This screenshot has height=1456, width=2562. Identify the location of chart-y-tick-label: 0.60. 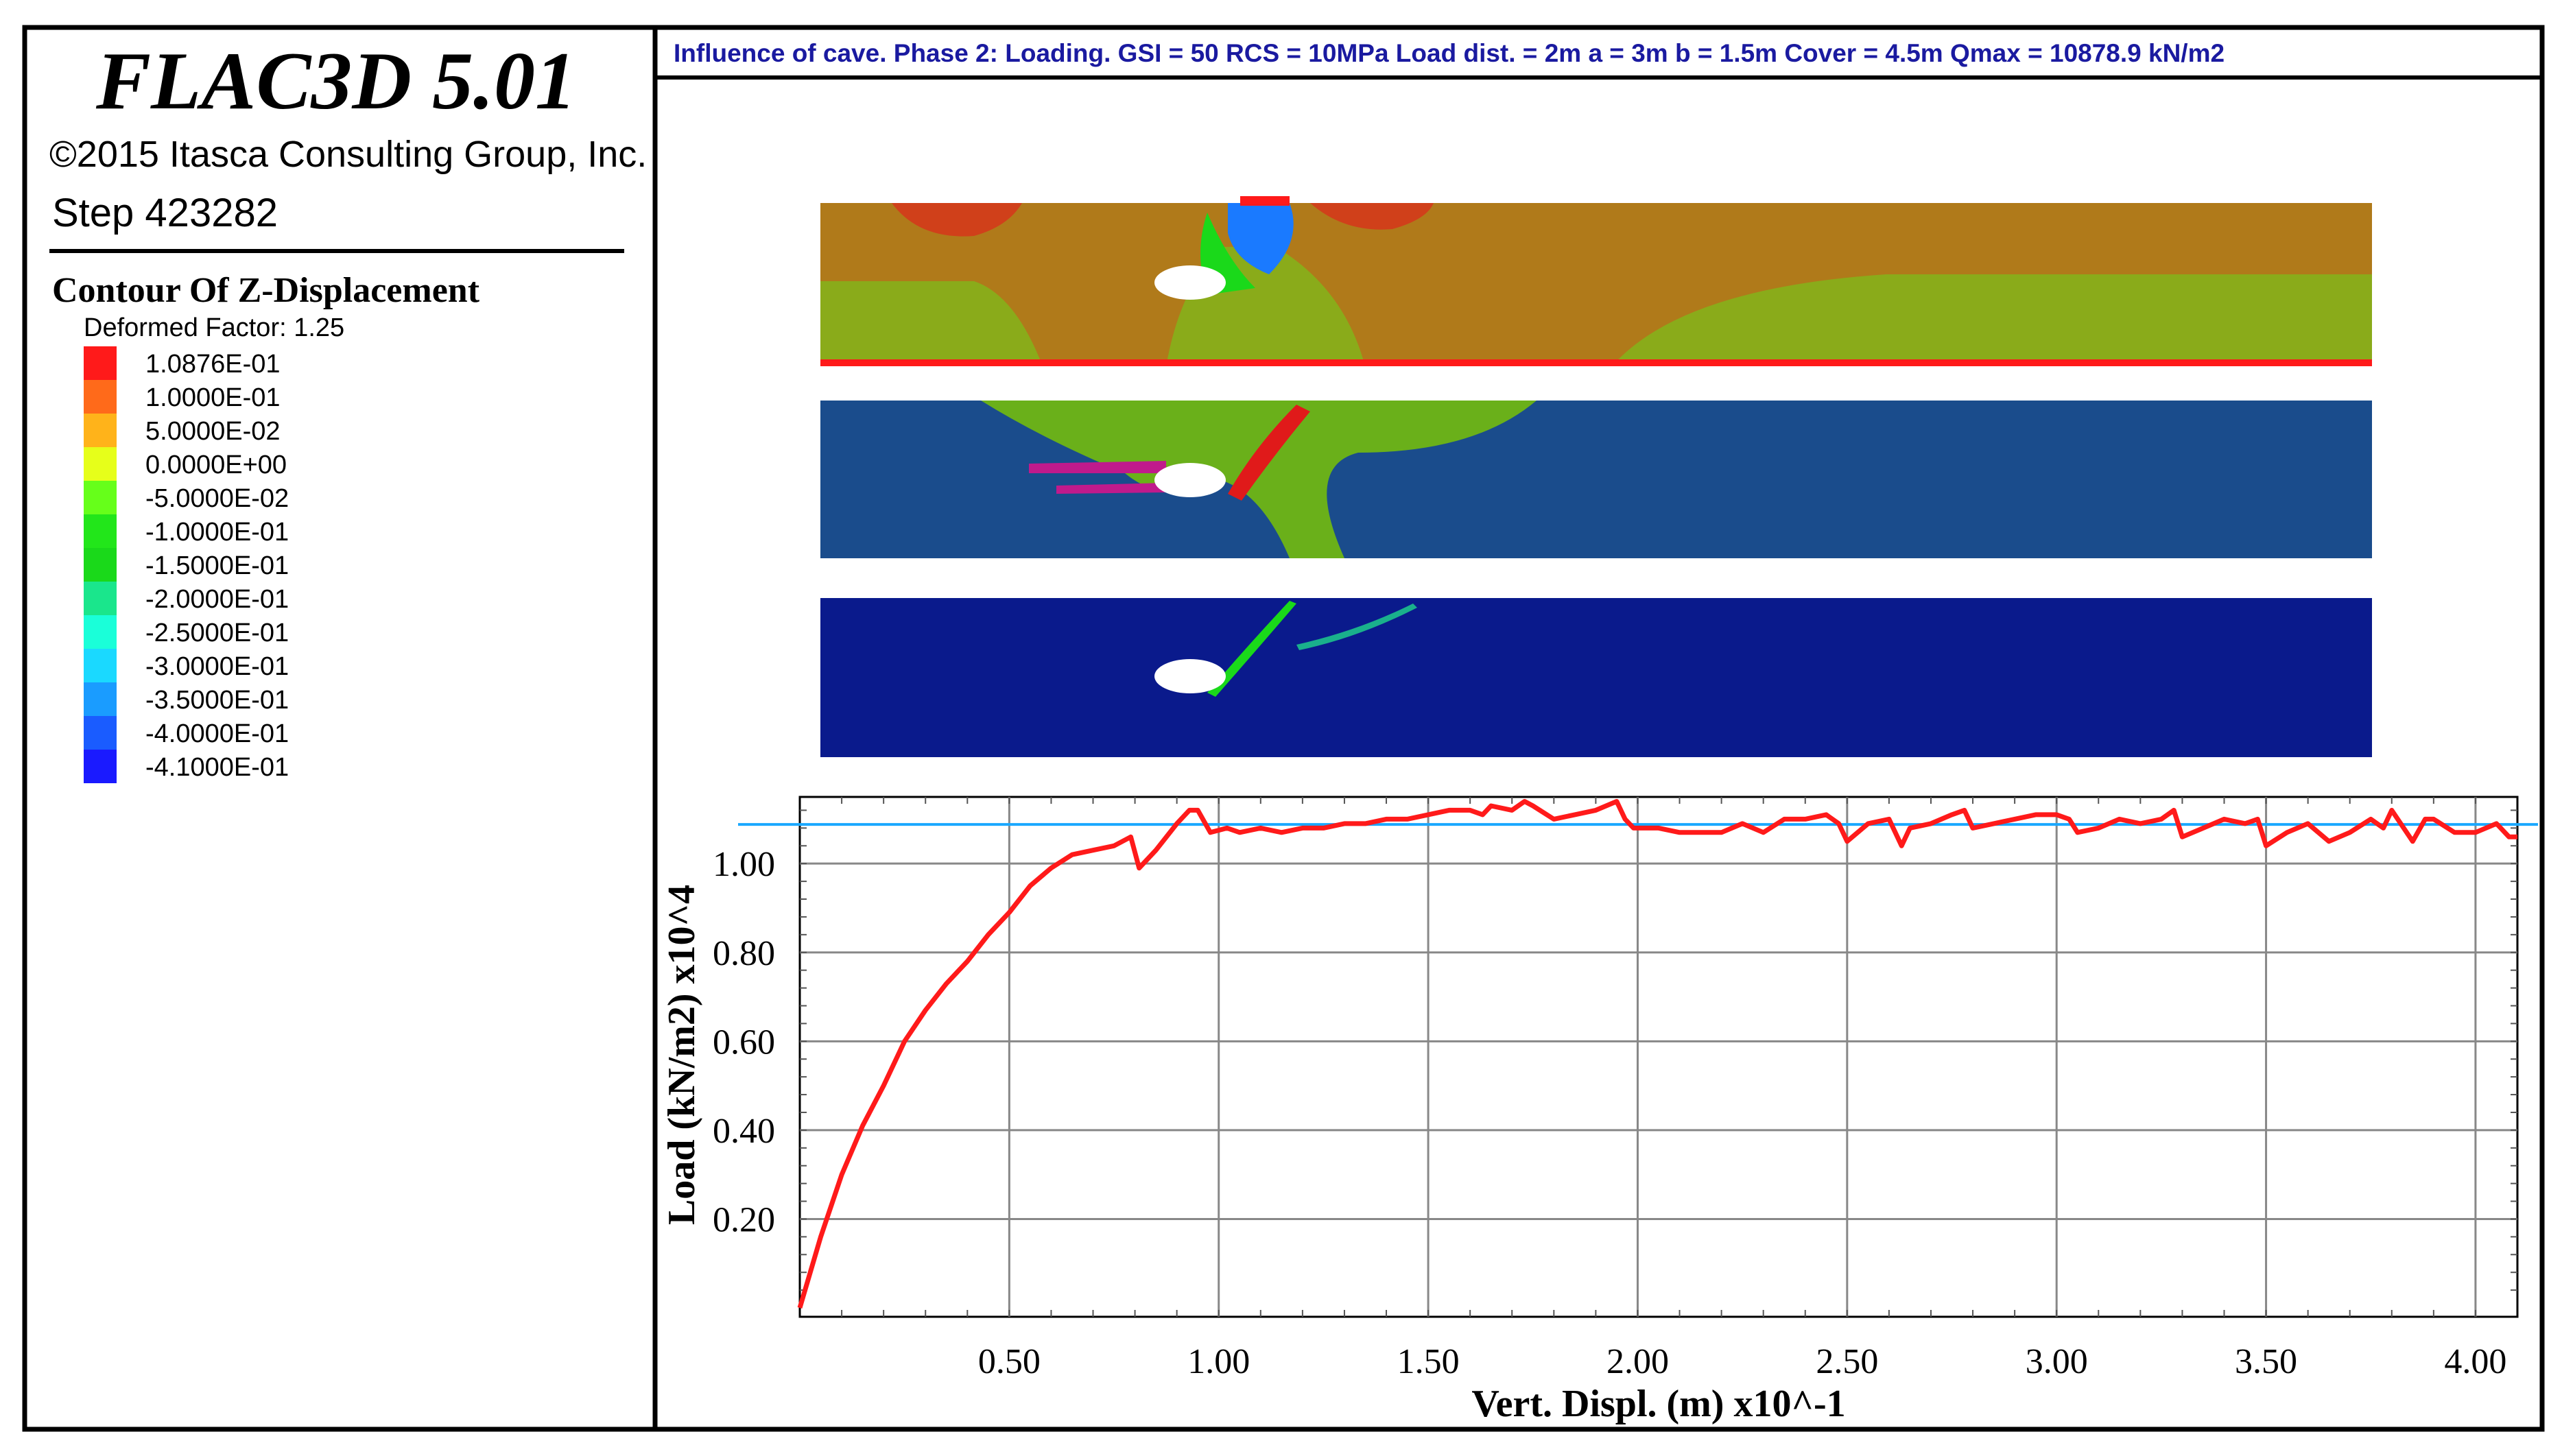
(744, 1042).